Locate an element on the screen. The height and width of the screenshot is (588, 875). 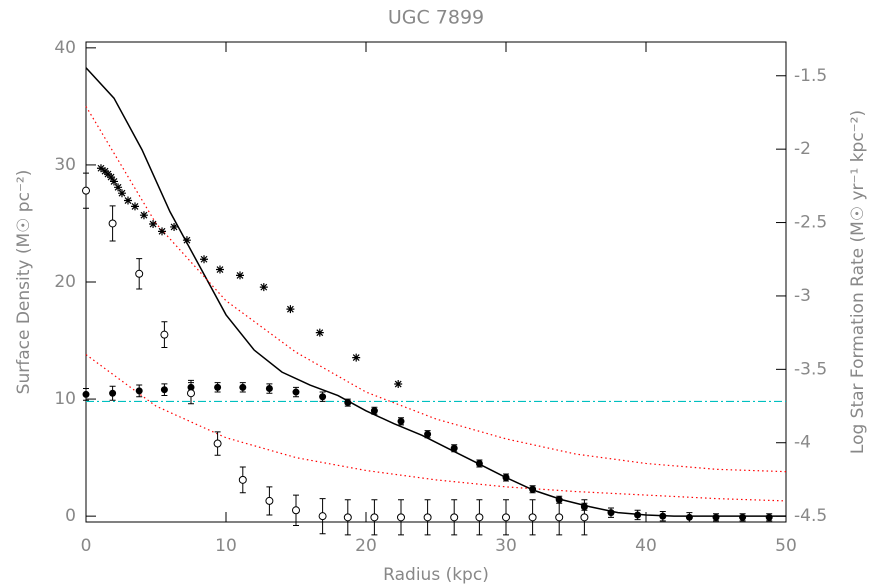
y-tick-label: 20 is located at coordinates (65, 282).